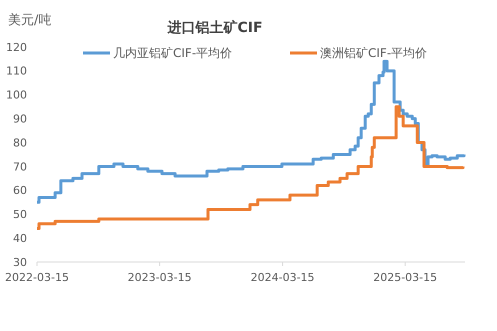 Image resolution: width=497 pixels, height=331 pixels. What do you see at coordinates (30, 20) in the screenshot?
I see `y-axis-title: 美元/吨` at bounding box center [30, 20].